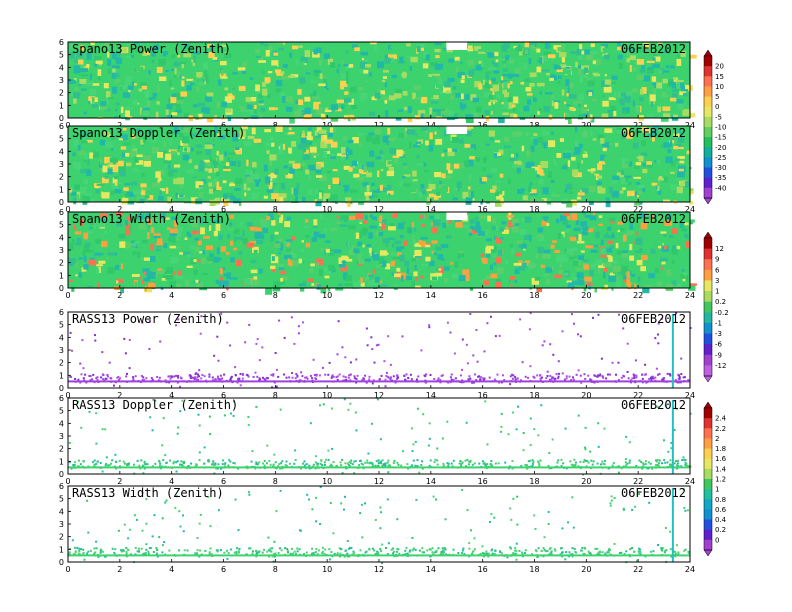 The width and height of the screenshot is (792, 612). I want to click on colorbar-label: 3, so click(717, 281).